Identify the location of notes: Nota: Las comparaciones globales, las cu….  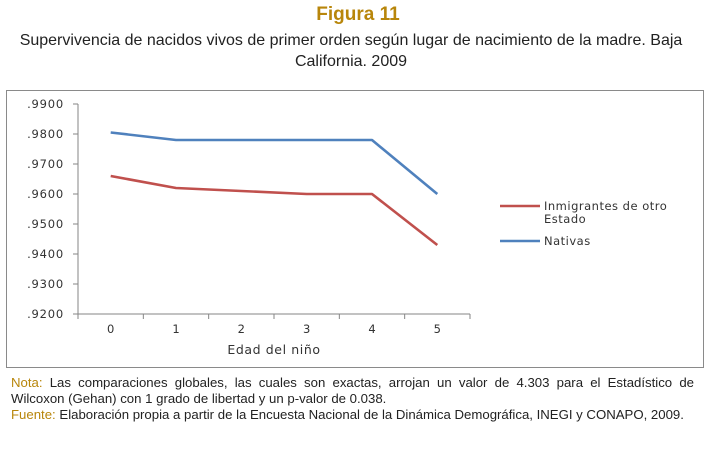
(352, 399).